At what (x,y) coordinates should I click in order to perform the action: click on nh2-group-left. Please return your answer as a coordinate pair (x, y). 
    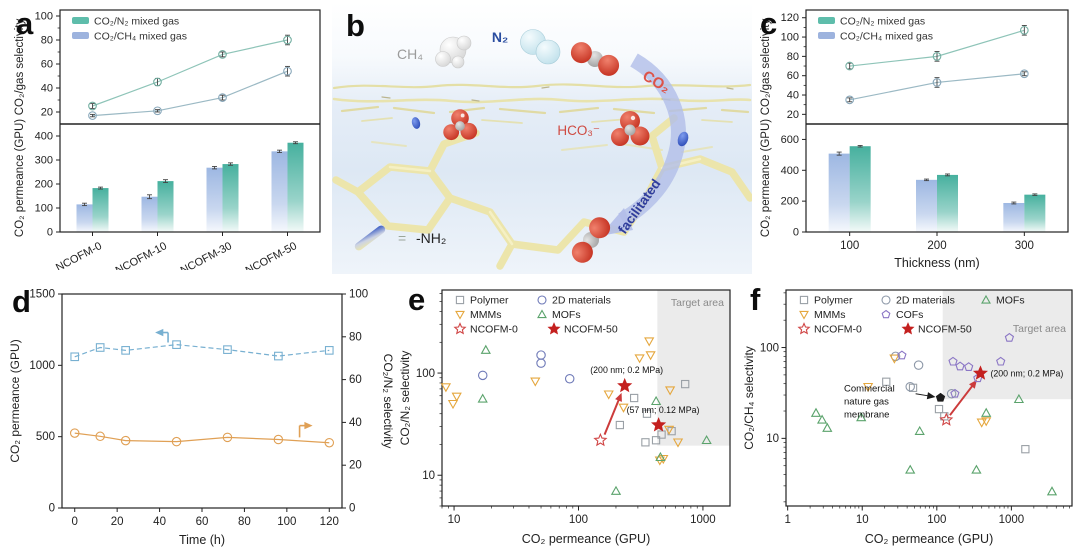
    Looking at the image, I should click on (416, 123).